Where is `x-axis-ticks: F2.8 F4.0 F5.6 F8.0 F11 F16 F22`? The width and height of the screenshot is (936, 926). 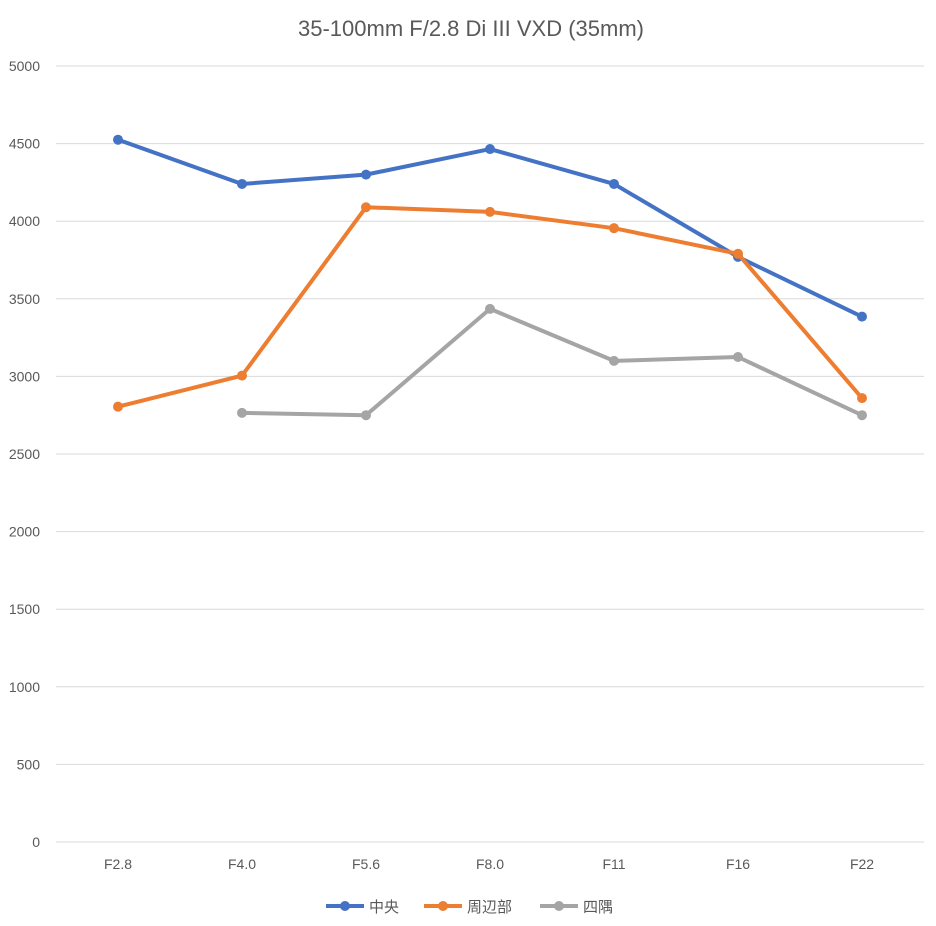
x-axis-ticks: F2.8 F4.0 F5.6 F8.0 F11 F16 F22 is located at coordinates (489, 864).